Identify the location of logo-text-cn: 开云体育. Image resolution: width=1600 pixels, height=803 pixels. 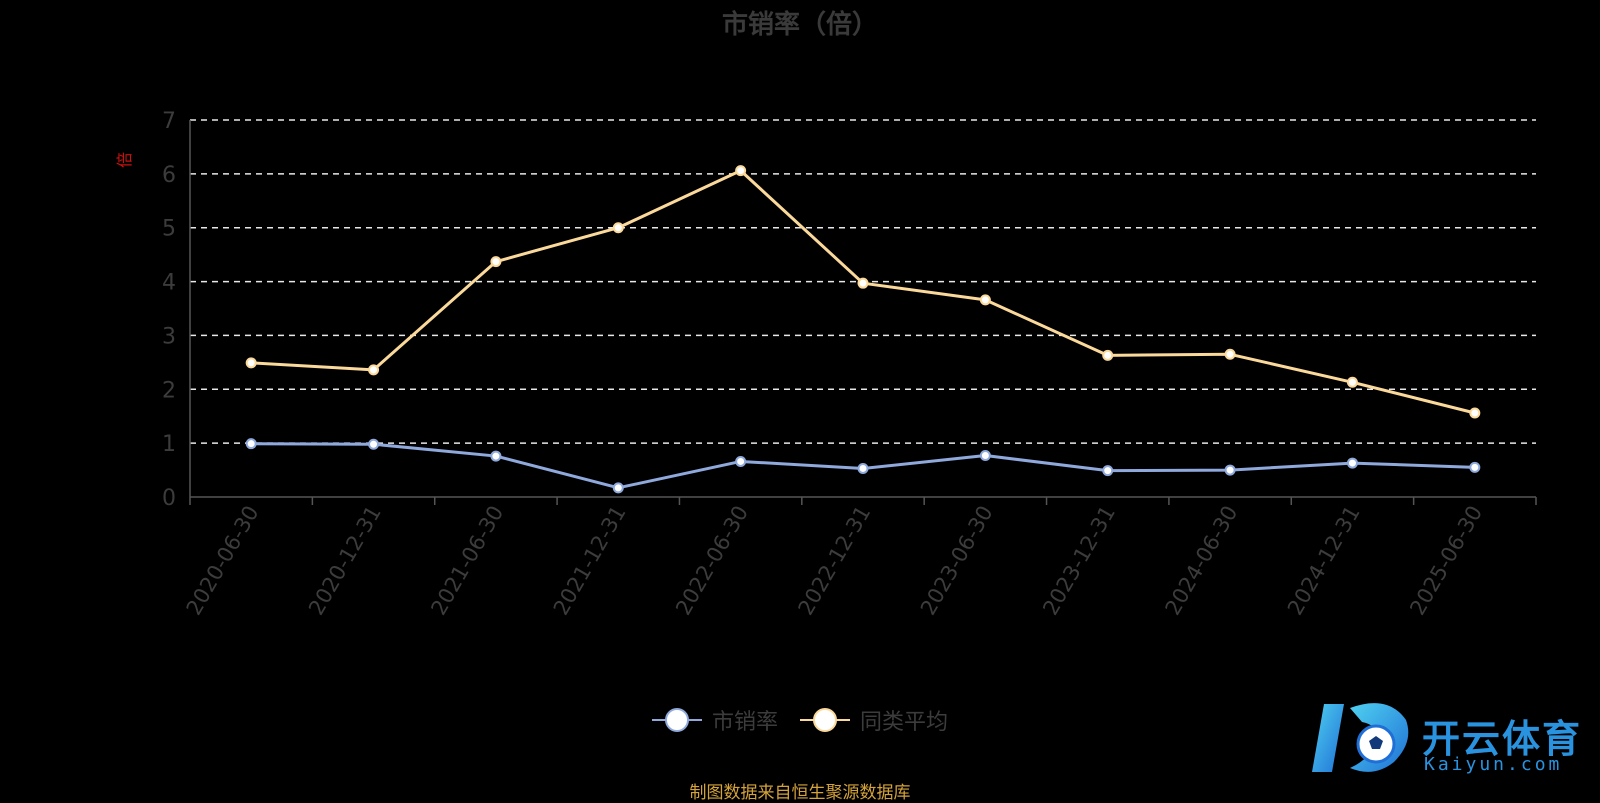
(1502, 739).